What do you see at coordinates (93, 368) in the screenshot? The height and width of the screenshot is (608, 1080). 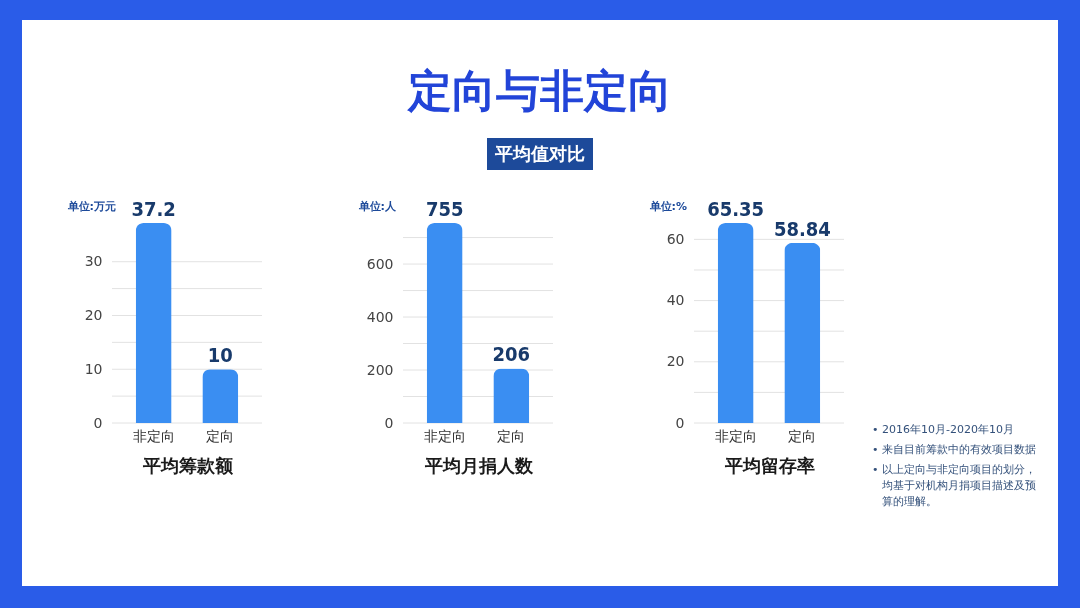 I see `y-tick-label: 10` at bounding box center [93, 368].